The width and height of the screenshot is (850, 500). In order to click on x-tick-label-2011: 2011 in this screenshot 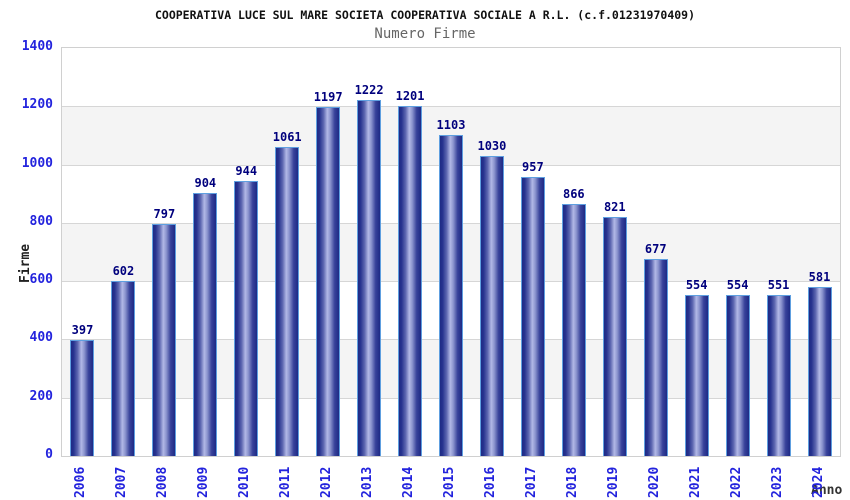, I will do `click(286, 482)`.